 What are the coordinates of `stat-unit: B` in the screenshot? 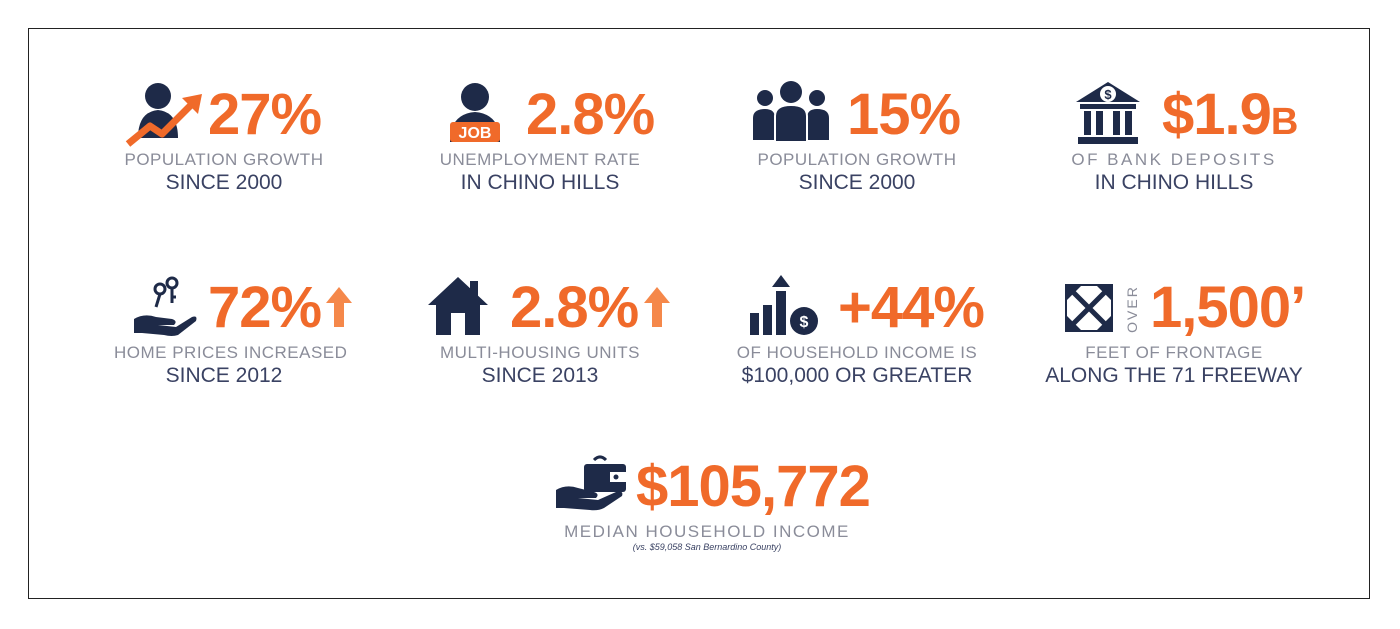 It's located at (1284, 122).